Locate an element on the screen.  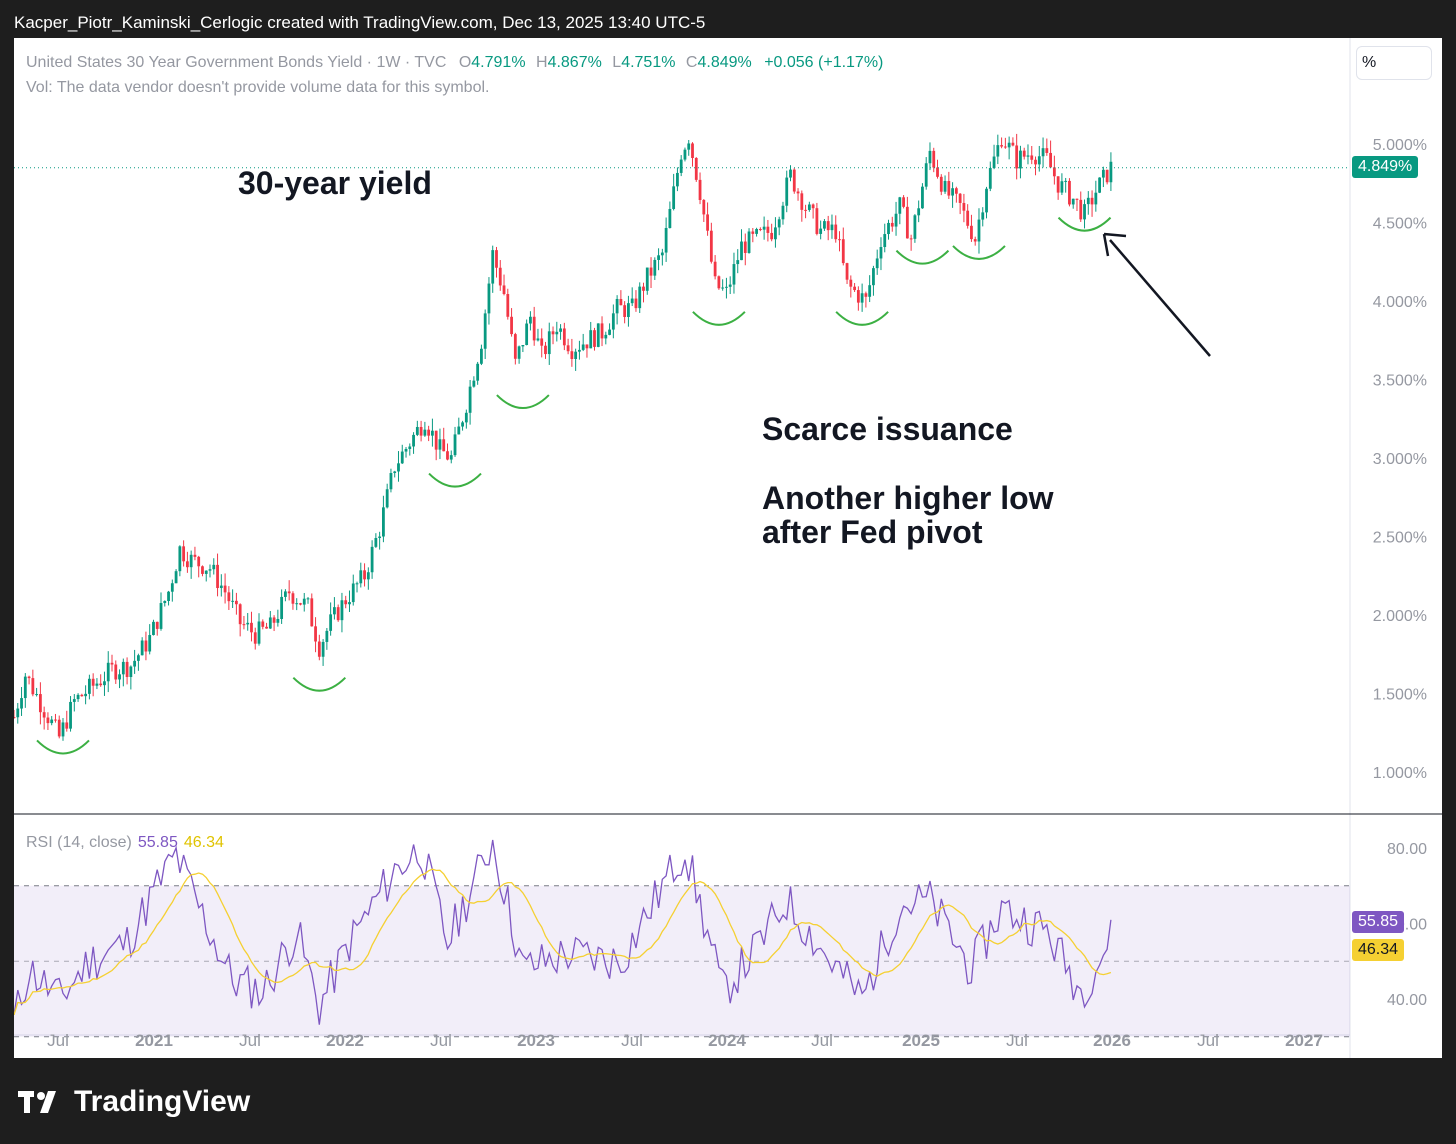
tradingview-logo-icon is located at coordinates (37, 1102).